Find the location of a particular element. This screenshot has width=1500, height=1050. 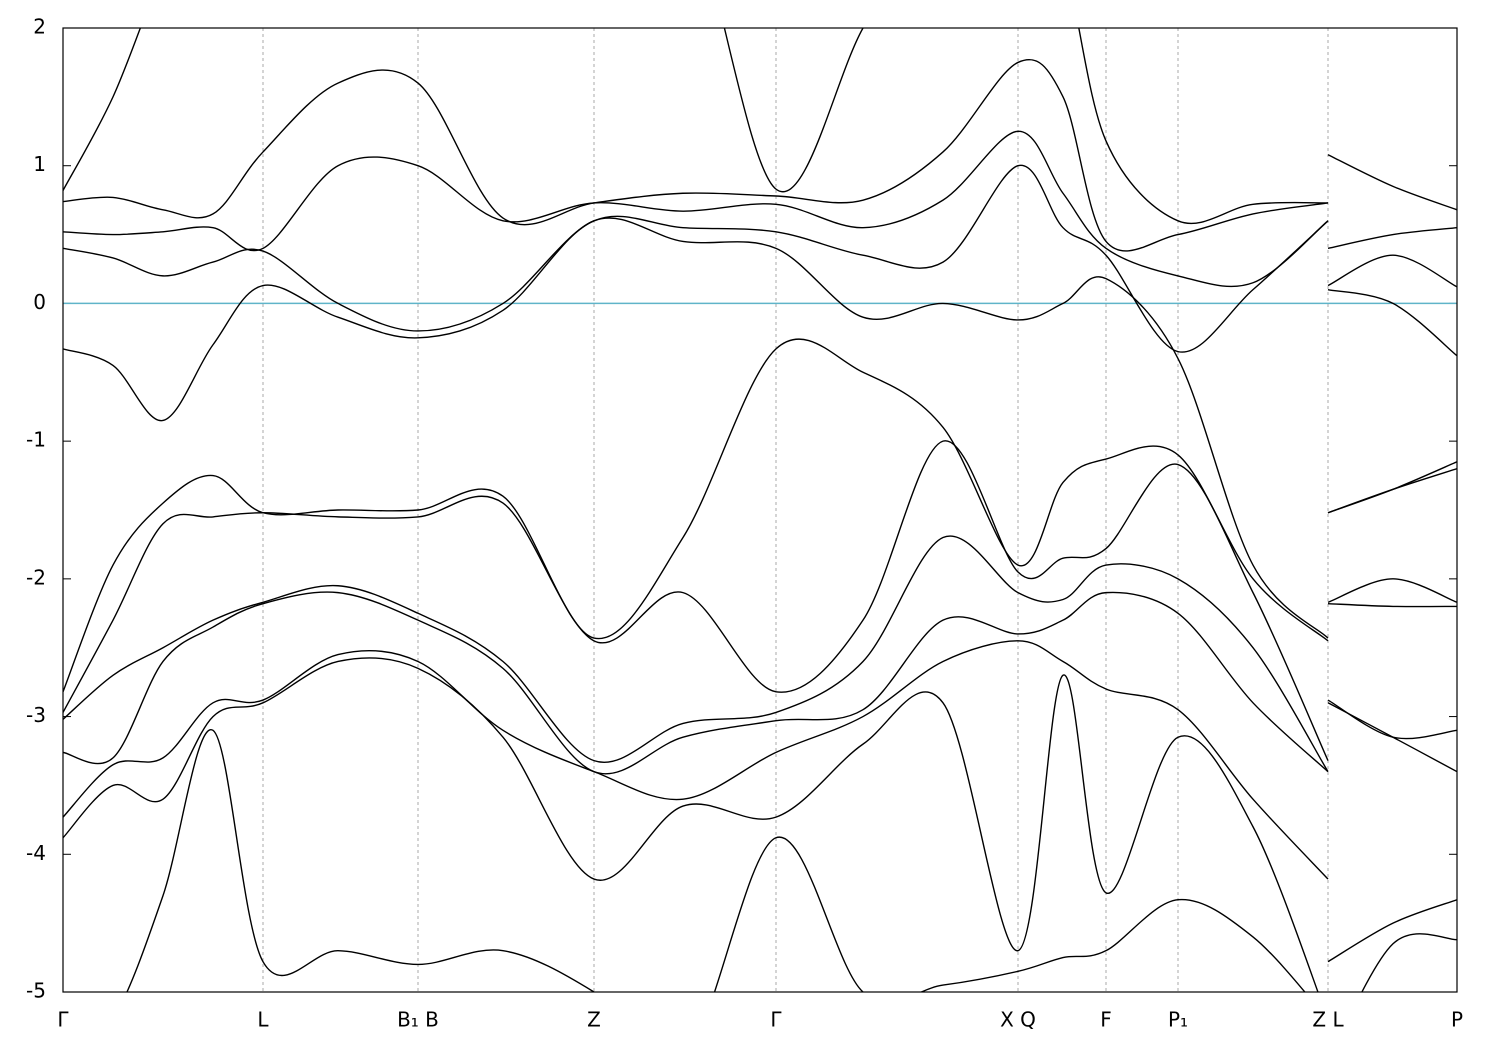

y-tick-label: 2 is located at coordinates (39, 27).